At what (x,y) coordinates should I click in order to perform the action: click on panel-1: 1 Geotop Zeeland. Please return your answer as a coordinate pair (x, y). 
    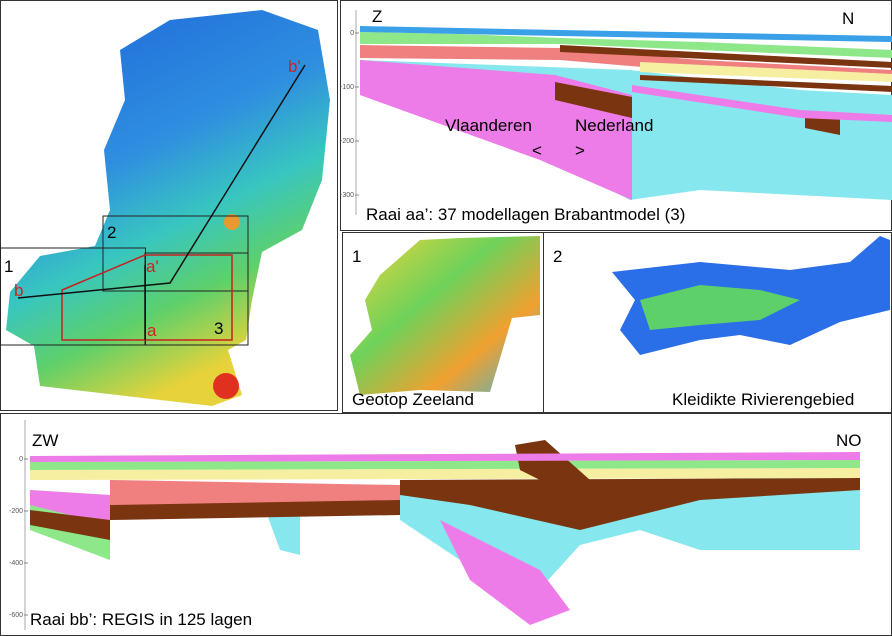
    Looking at the image, I should click on (443, 322).